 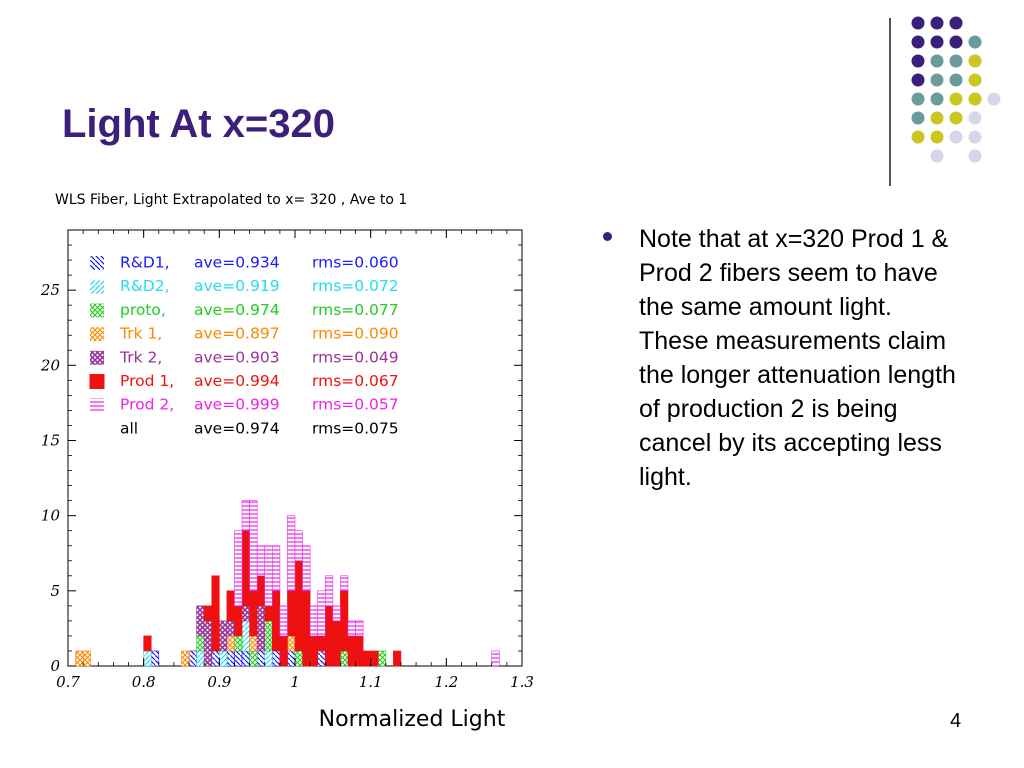 I want to click on legend-ave: ave=0.934, so click(x=237, y=263).